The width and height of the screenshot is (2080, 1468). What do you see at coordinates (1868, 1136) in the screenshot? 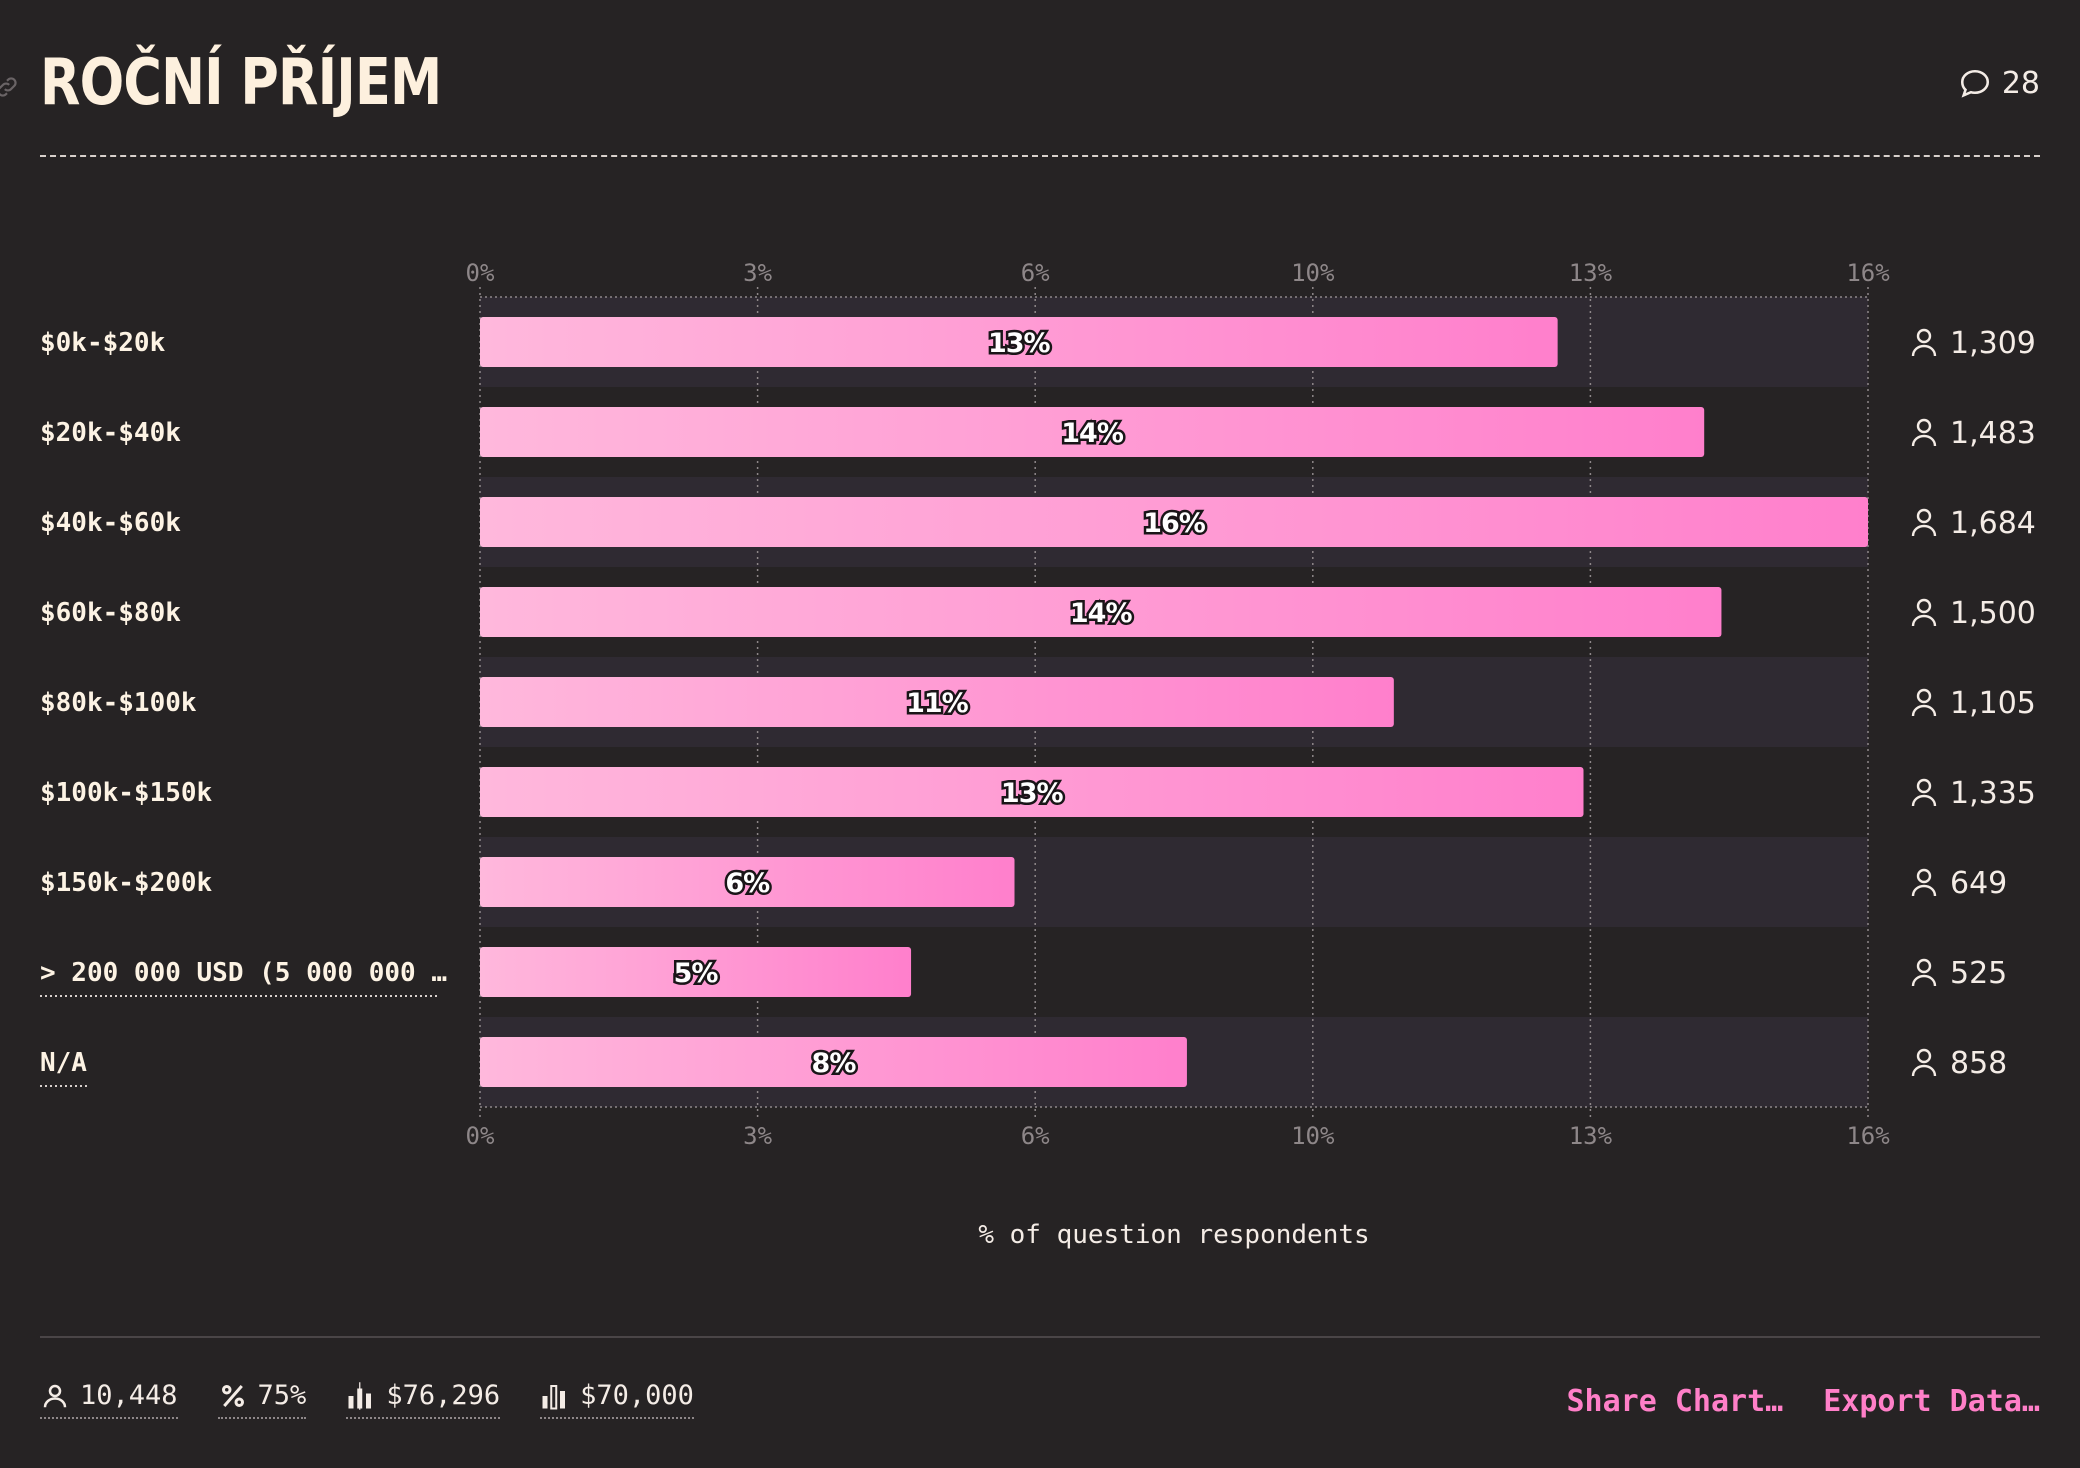
I see `x-tick-label-bottom: 16%` at bounding box center [1868, 1136].